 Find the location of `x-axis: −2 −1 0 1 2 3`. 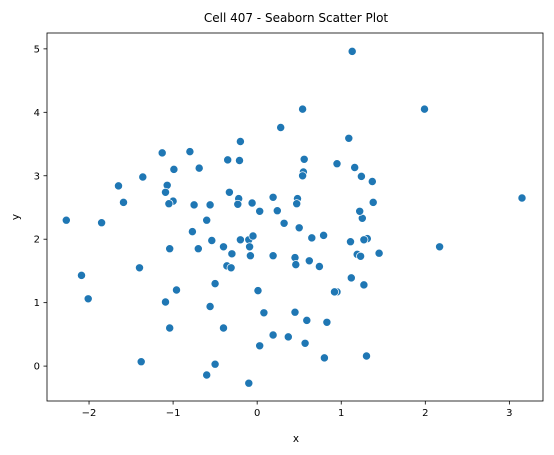

x-axis: −2 −1 0 1 2 3 is located at coordinates (297, 410).